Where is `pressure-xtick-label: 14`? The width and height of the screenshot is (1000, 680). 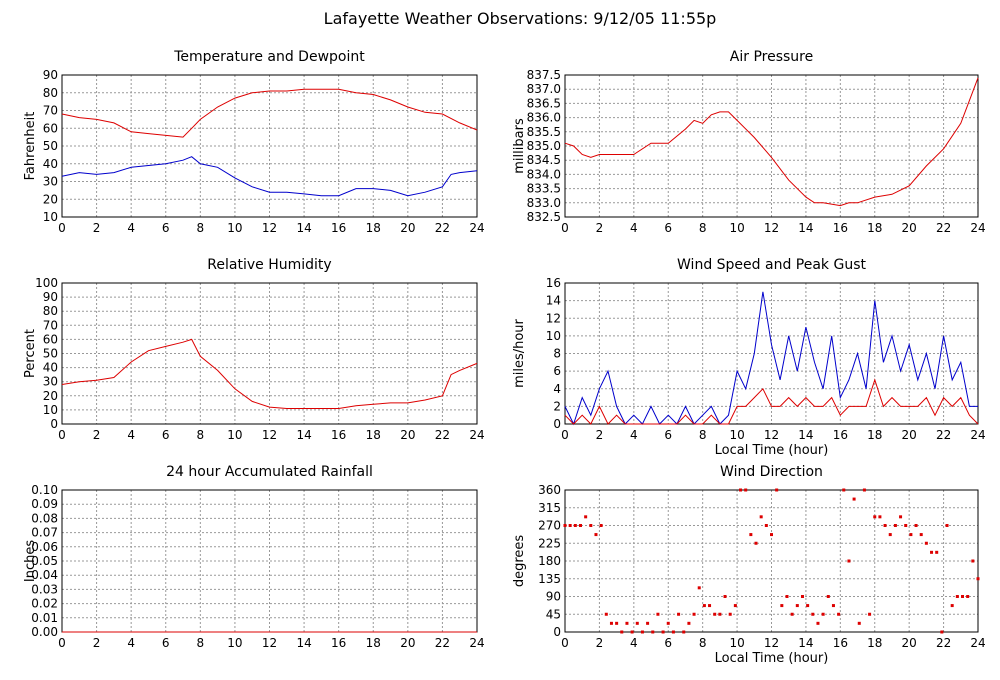 pressure-xtick-label: 14 is located at coordinates (805, 228).